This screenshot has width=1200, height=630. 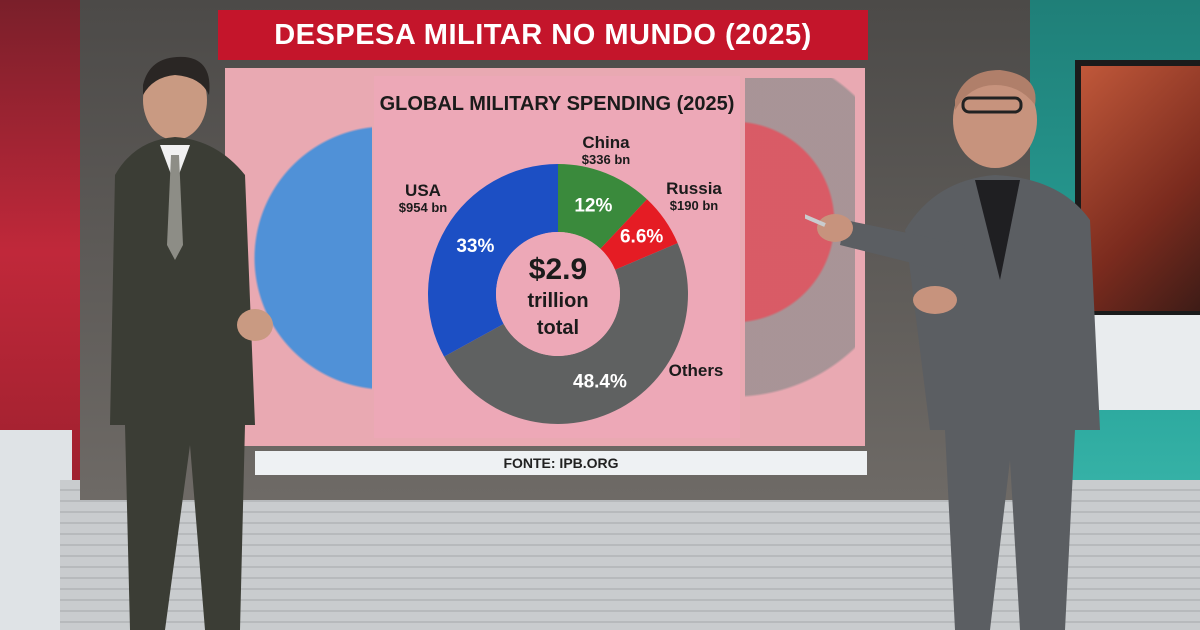 What do you see at coordinates (694, 188) in the screenshot?
I see `category-name-russia: Russia` at bounding box center [694, 188].